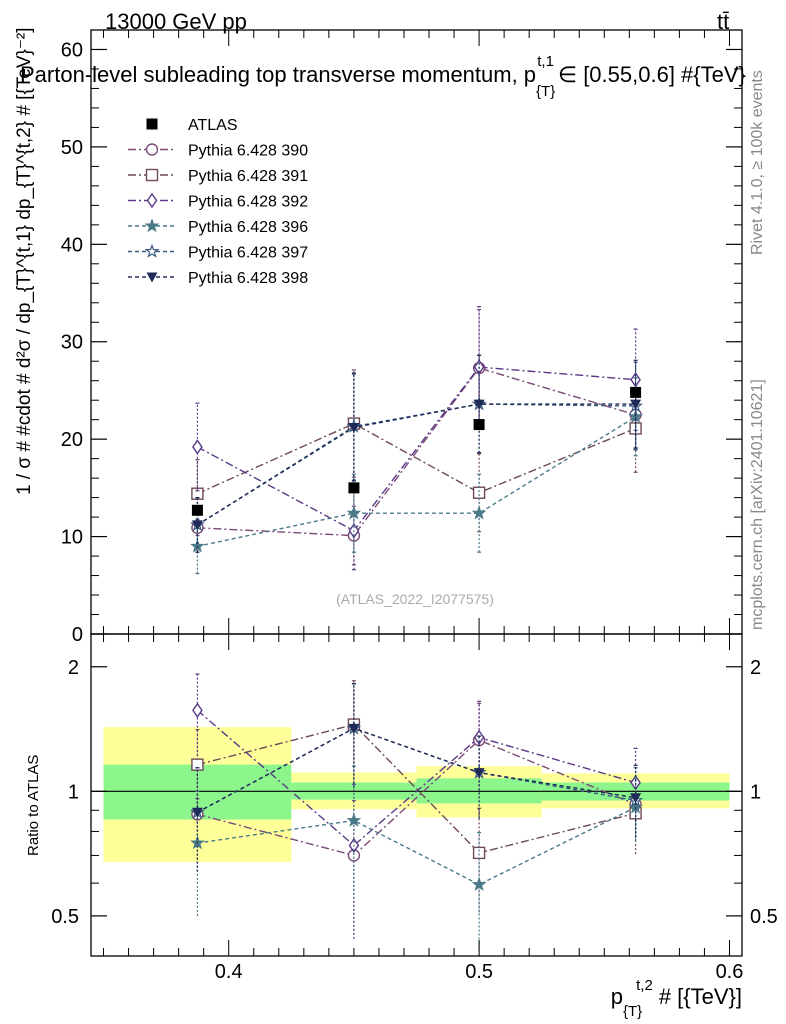  What do you see at coordinates (65, 917) in the screenshot?
I see `ratio-y-tick-label-left: 0.5` at bounding box center [65, 917].